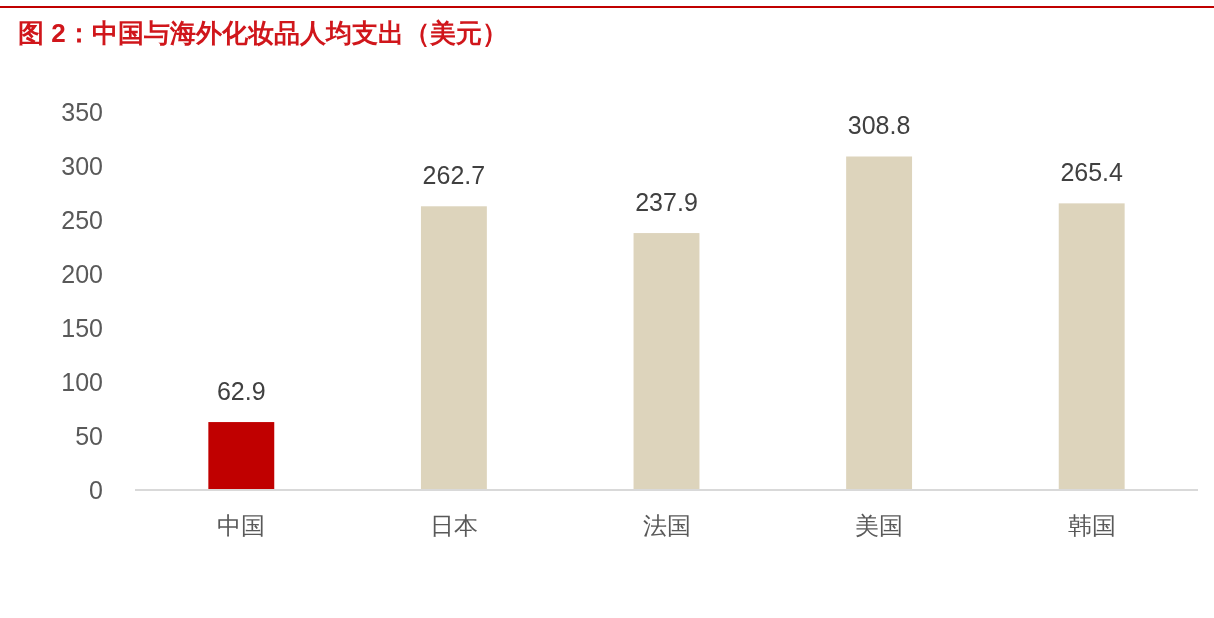 Image resolution: width=1214 pixels, height=618 pixels. I want to click on data-label: 262.7, so click(454, 175).